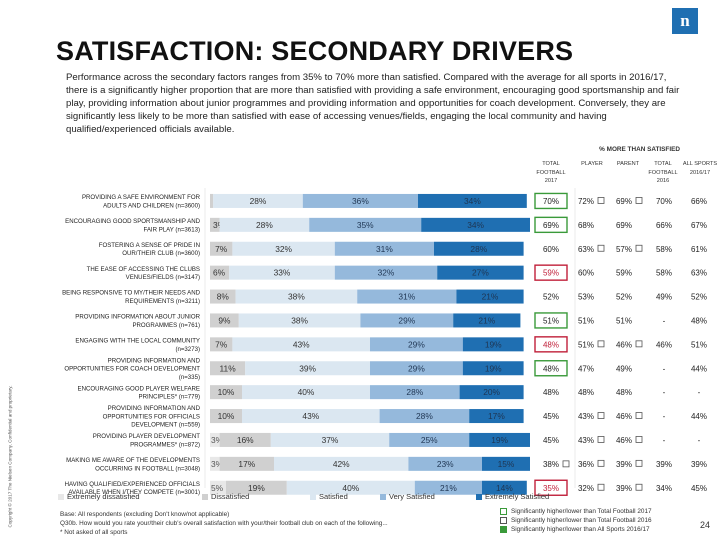  What do you see at coordinates (137, 341) in the screenshot?
I see `row-label: ENGAGING WITH THE LOCAL COMMUNITY` at bounding box center [137, 341].